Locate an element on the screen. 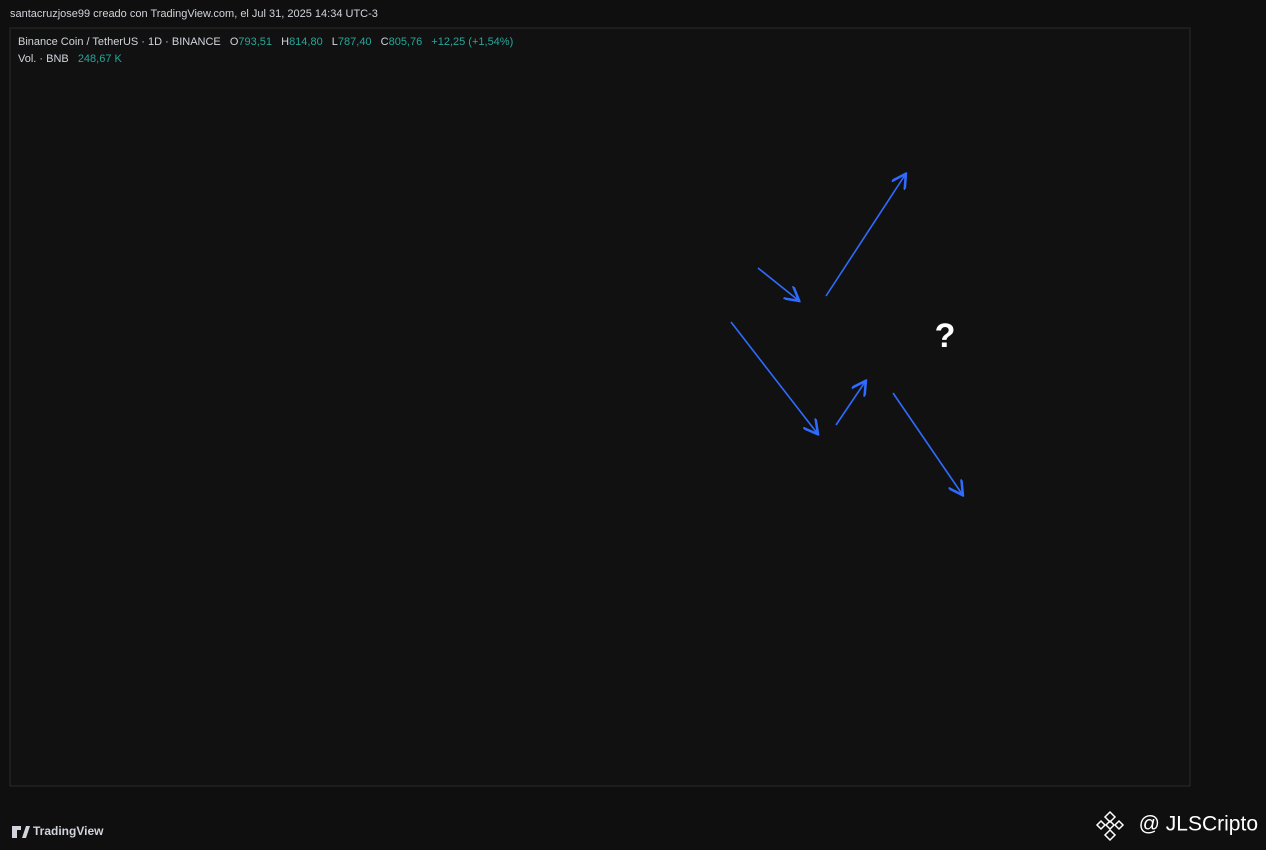  brand-logo is located at coordinates (21, 832).